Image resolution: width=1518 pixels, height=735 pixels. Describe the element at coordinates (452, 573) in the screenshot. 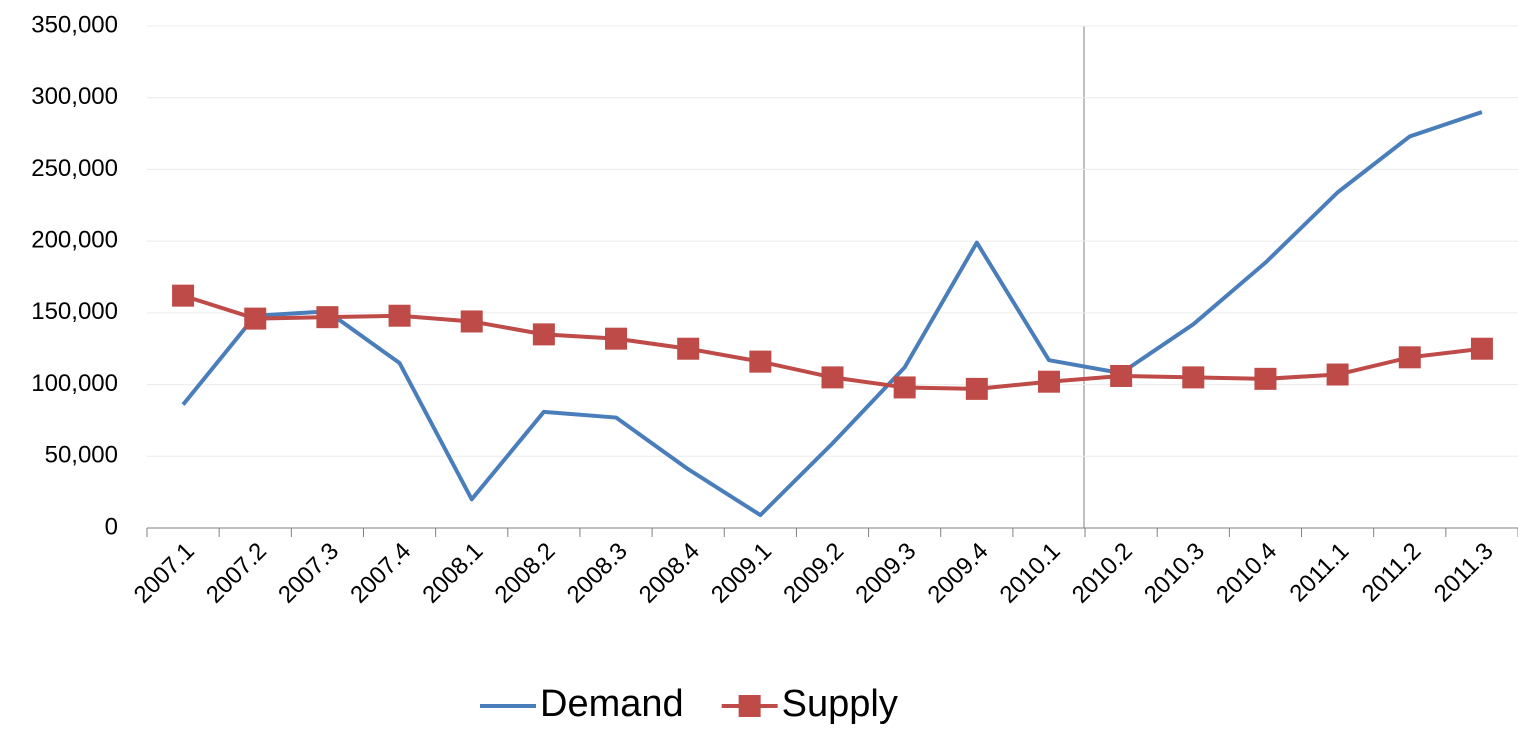

I see `x-tick-label: 2008.1` at that location.